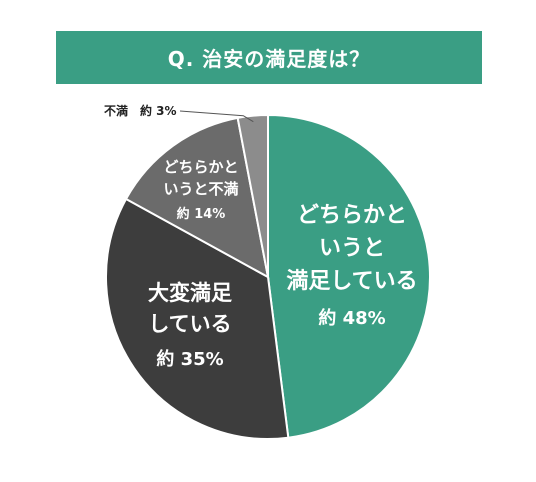  I want to click on title-banner: Q. 治安の満足度は？, so click(269, 57).